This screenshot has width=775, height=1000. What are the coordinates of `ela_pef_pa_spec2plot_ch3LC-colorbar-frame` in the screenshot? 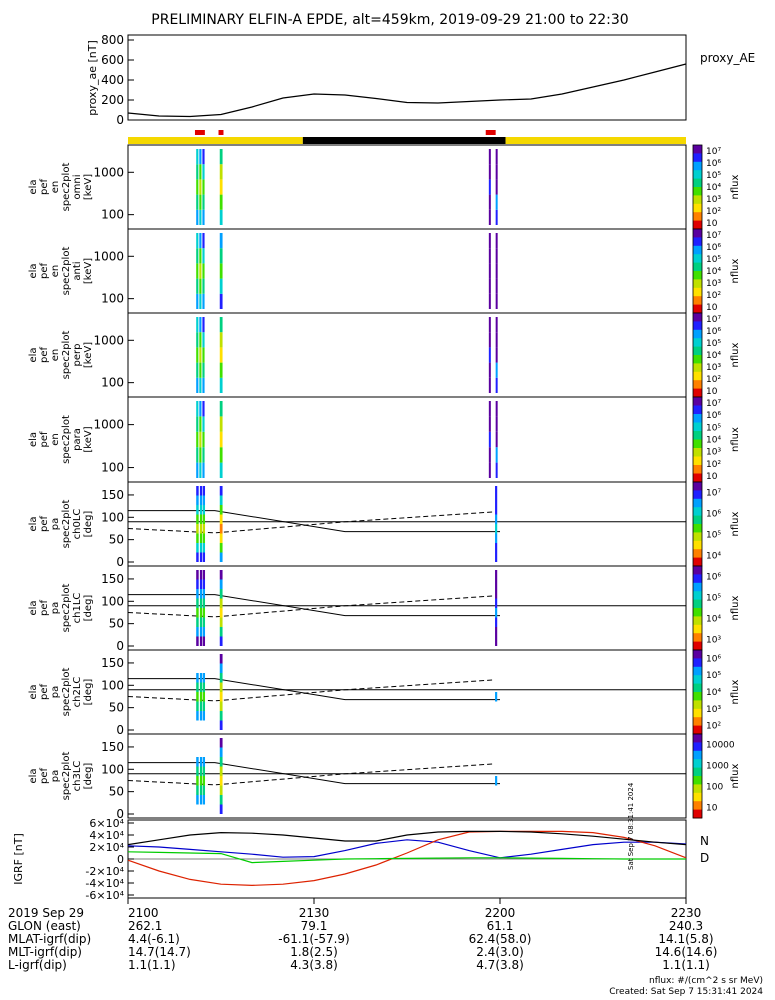 It's located at (697, 776).